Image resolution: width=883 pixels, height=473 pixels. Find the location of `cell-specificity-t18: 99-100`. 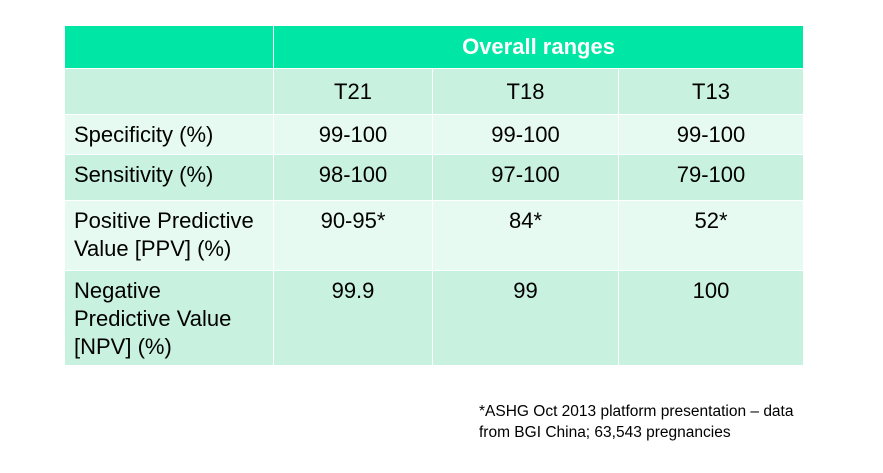

cell-specificity-t18: 99-100 is located at coordinates (525, 134).